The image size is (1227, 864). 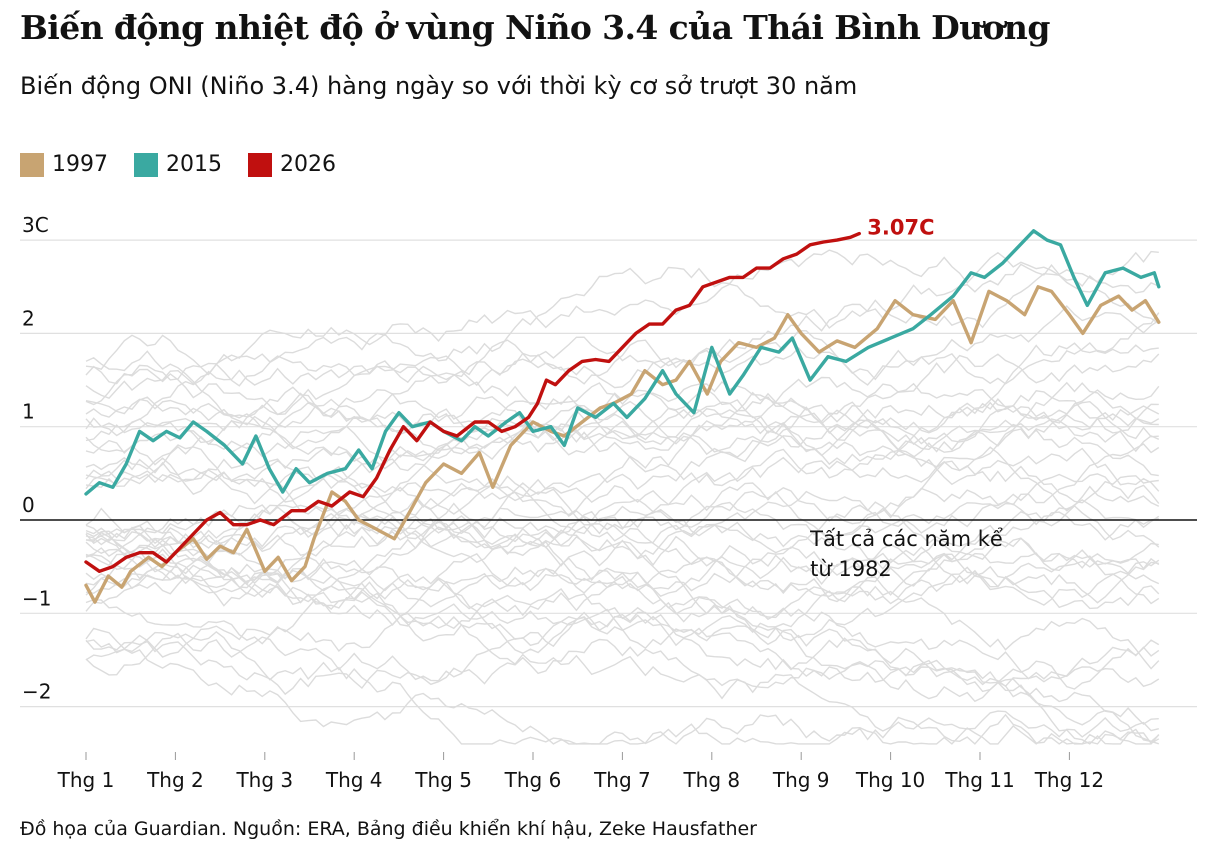 What do you see at coordinates (979, 780) in the screenshot?
I see `x-tick-label: Thg 11` at bounding box center [979, 780].